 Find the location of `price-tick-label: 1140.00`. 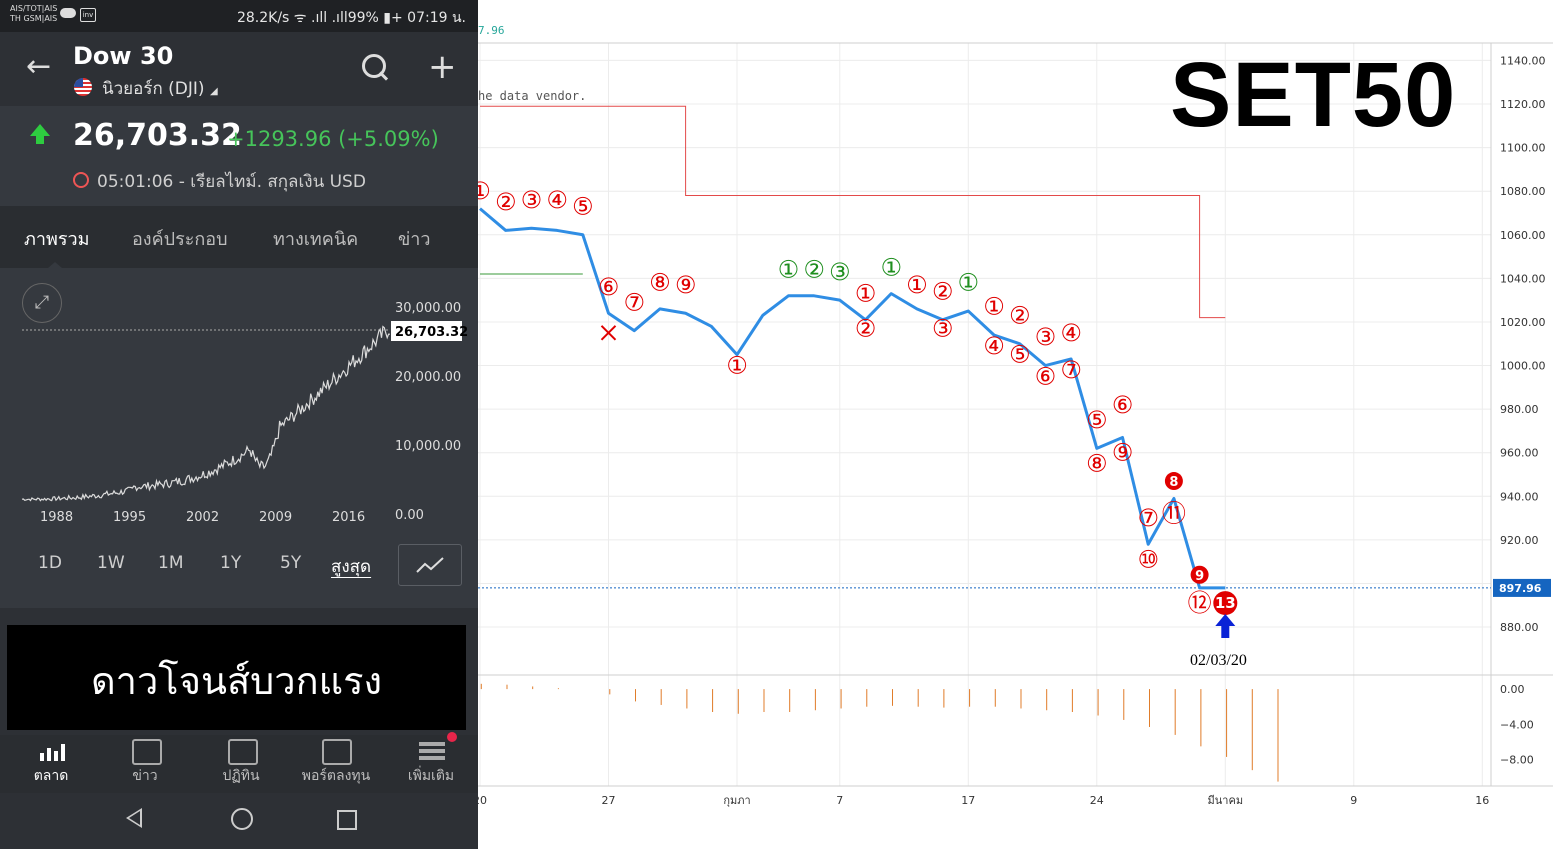

price-tick-label: 1140.00 is located at coordinates (1523, 60).